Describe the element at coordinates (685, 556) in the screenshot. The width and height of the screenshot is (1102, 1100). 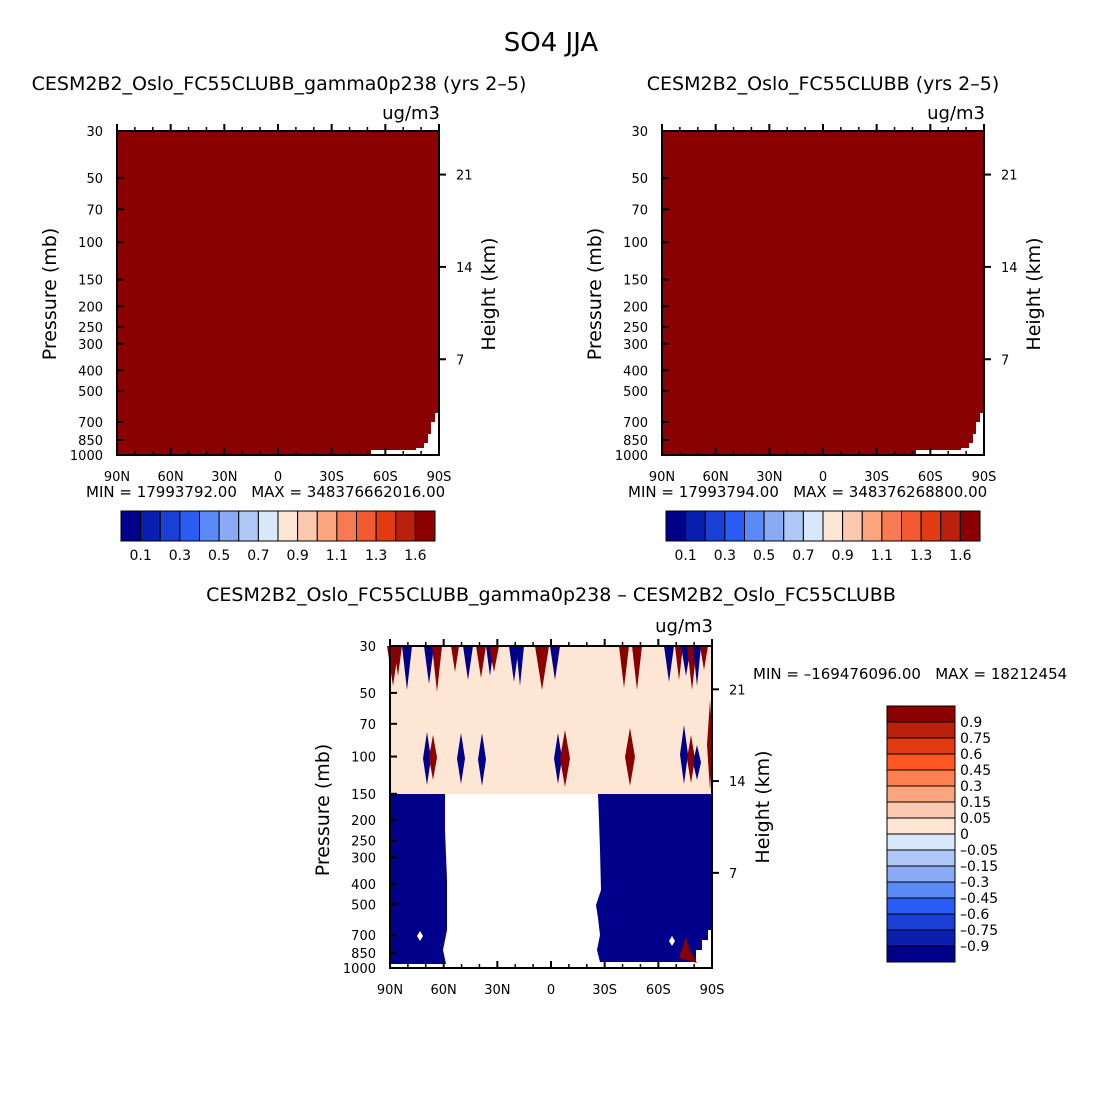
I see `colorbar-label: 0.1` at that location.